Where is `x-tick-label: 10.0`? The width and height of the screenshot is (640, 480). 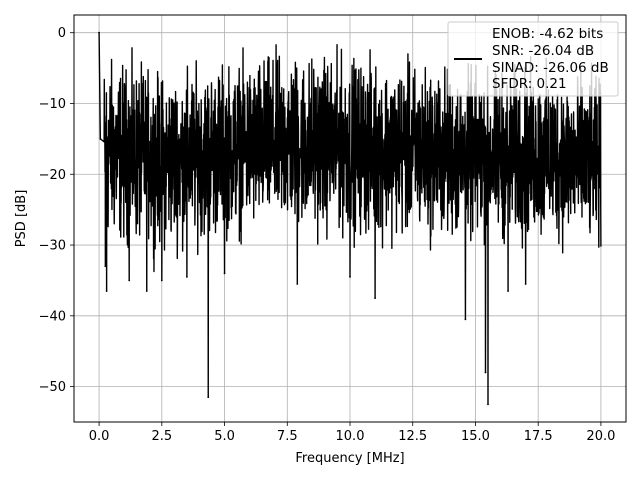 x-tick-label: 10.0 is located at coordinates (350, 436).